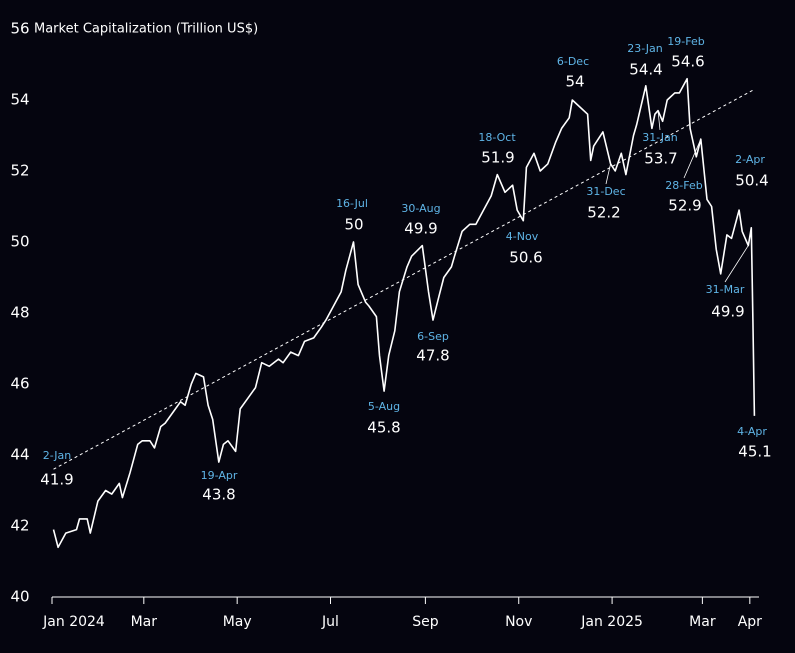  I want to click on annotation-value: 54.4, so click(645, 70).